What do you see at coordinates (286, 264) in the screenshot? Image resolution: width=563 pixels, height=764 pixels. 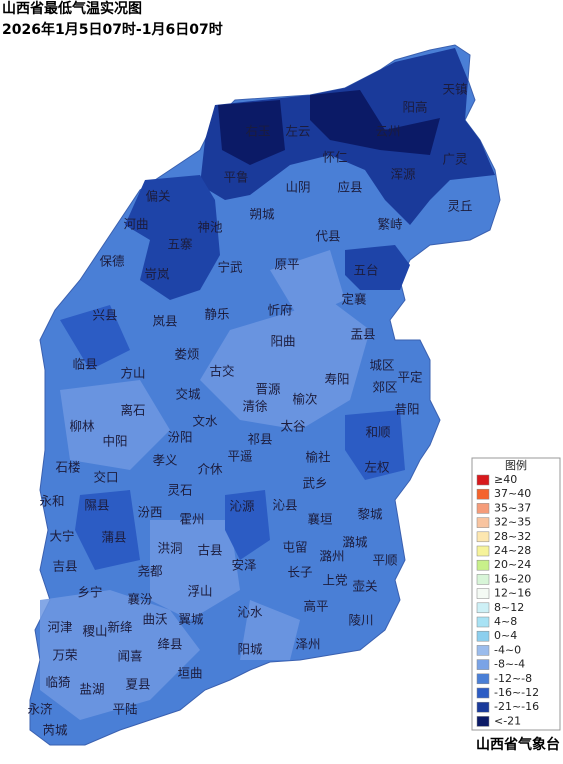 I see `county-label: 原平` at bounding box center [286, 264].